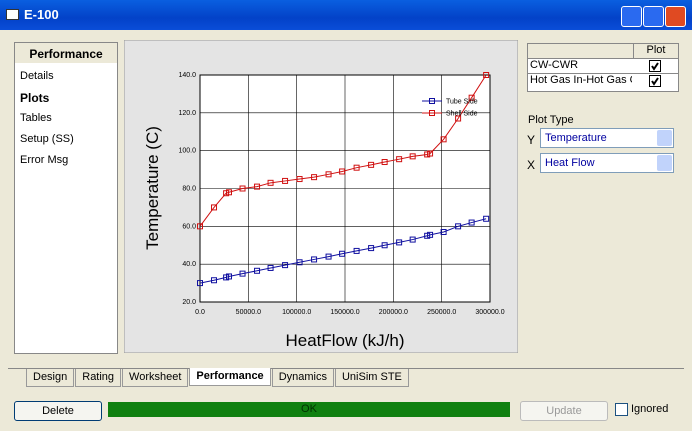 The height and width of the screenshot is (431, 692). What do you see at coordinates (564, 411) in the screenshot?
I see `update-button: Update` at bounding box center [564, 411].